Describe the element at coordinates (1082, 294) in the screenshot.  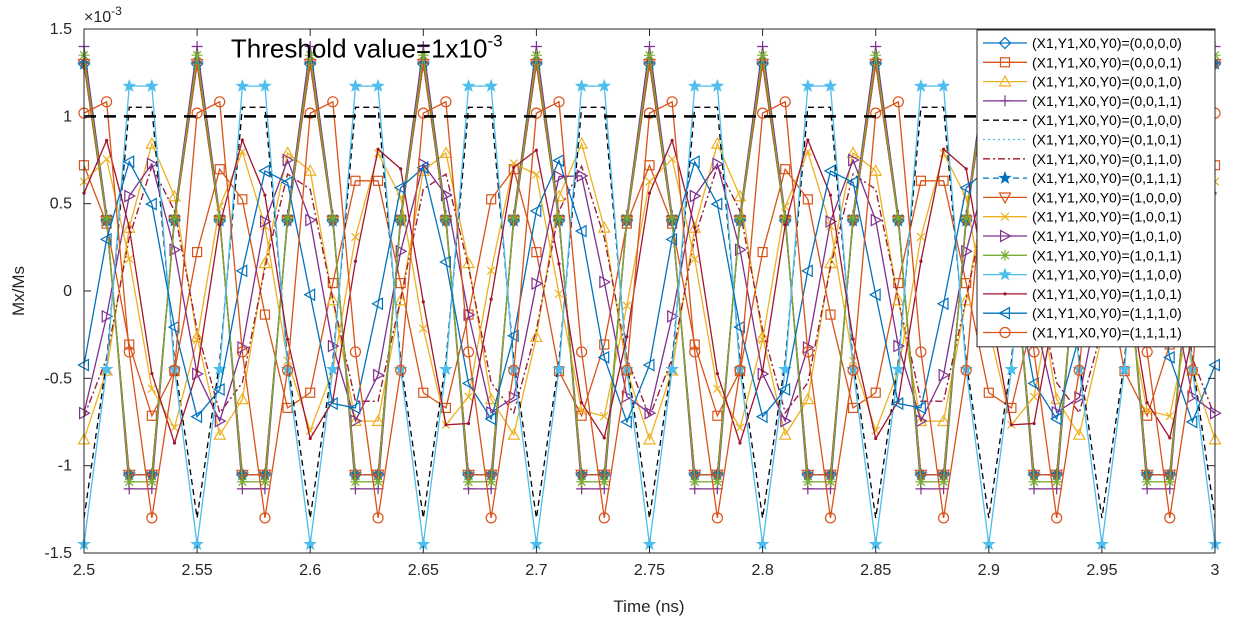
I see `legend-entry: (X1,Y1,X0,Y0)=(1,1,0,1)` at that location.